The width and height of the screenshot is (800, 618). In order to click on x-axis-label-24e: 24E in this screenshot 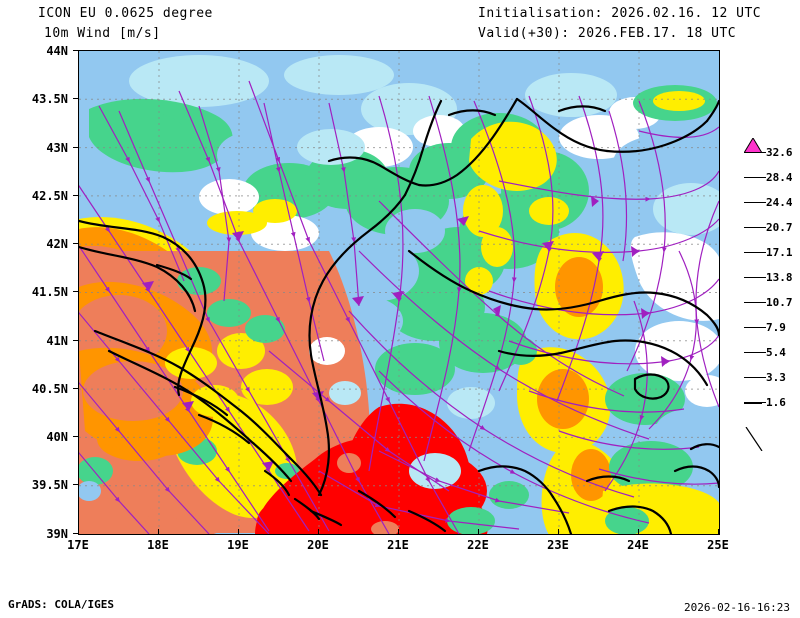, I will do `click(638, 545)`.